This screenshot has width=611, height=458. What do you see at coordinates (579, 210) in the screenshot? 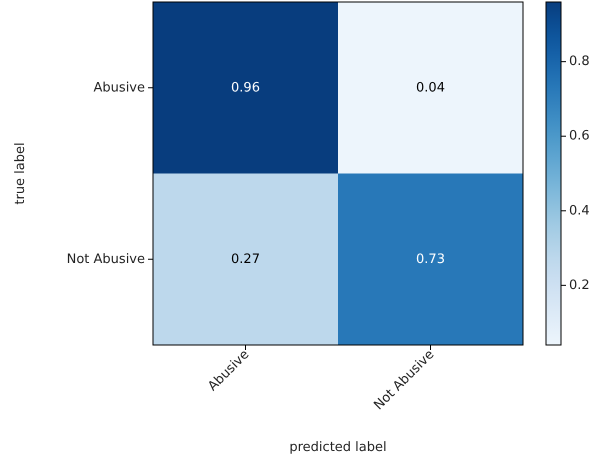
I see `color-bar-label: 0.4` at bounding box center [579, 210].